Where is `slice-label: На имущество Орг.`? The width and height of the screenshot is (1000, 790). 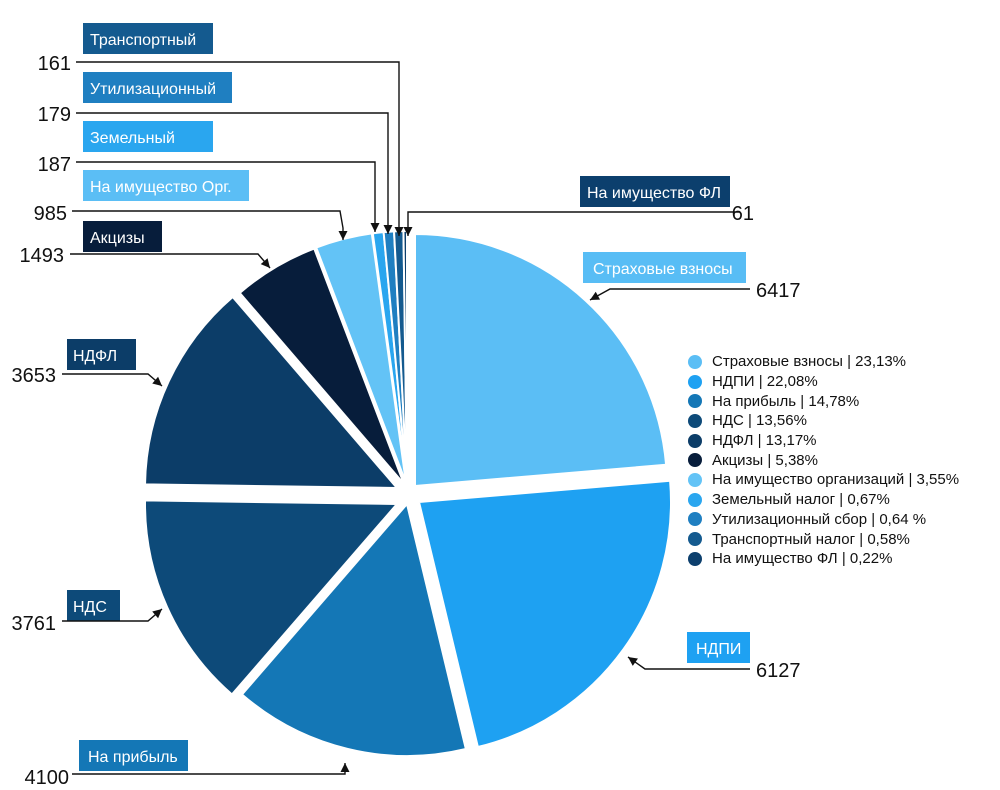 slice-label: На имущество Орг. is located at coordinates (161, 187).